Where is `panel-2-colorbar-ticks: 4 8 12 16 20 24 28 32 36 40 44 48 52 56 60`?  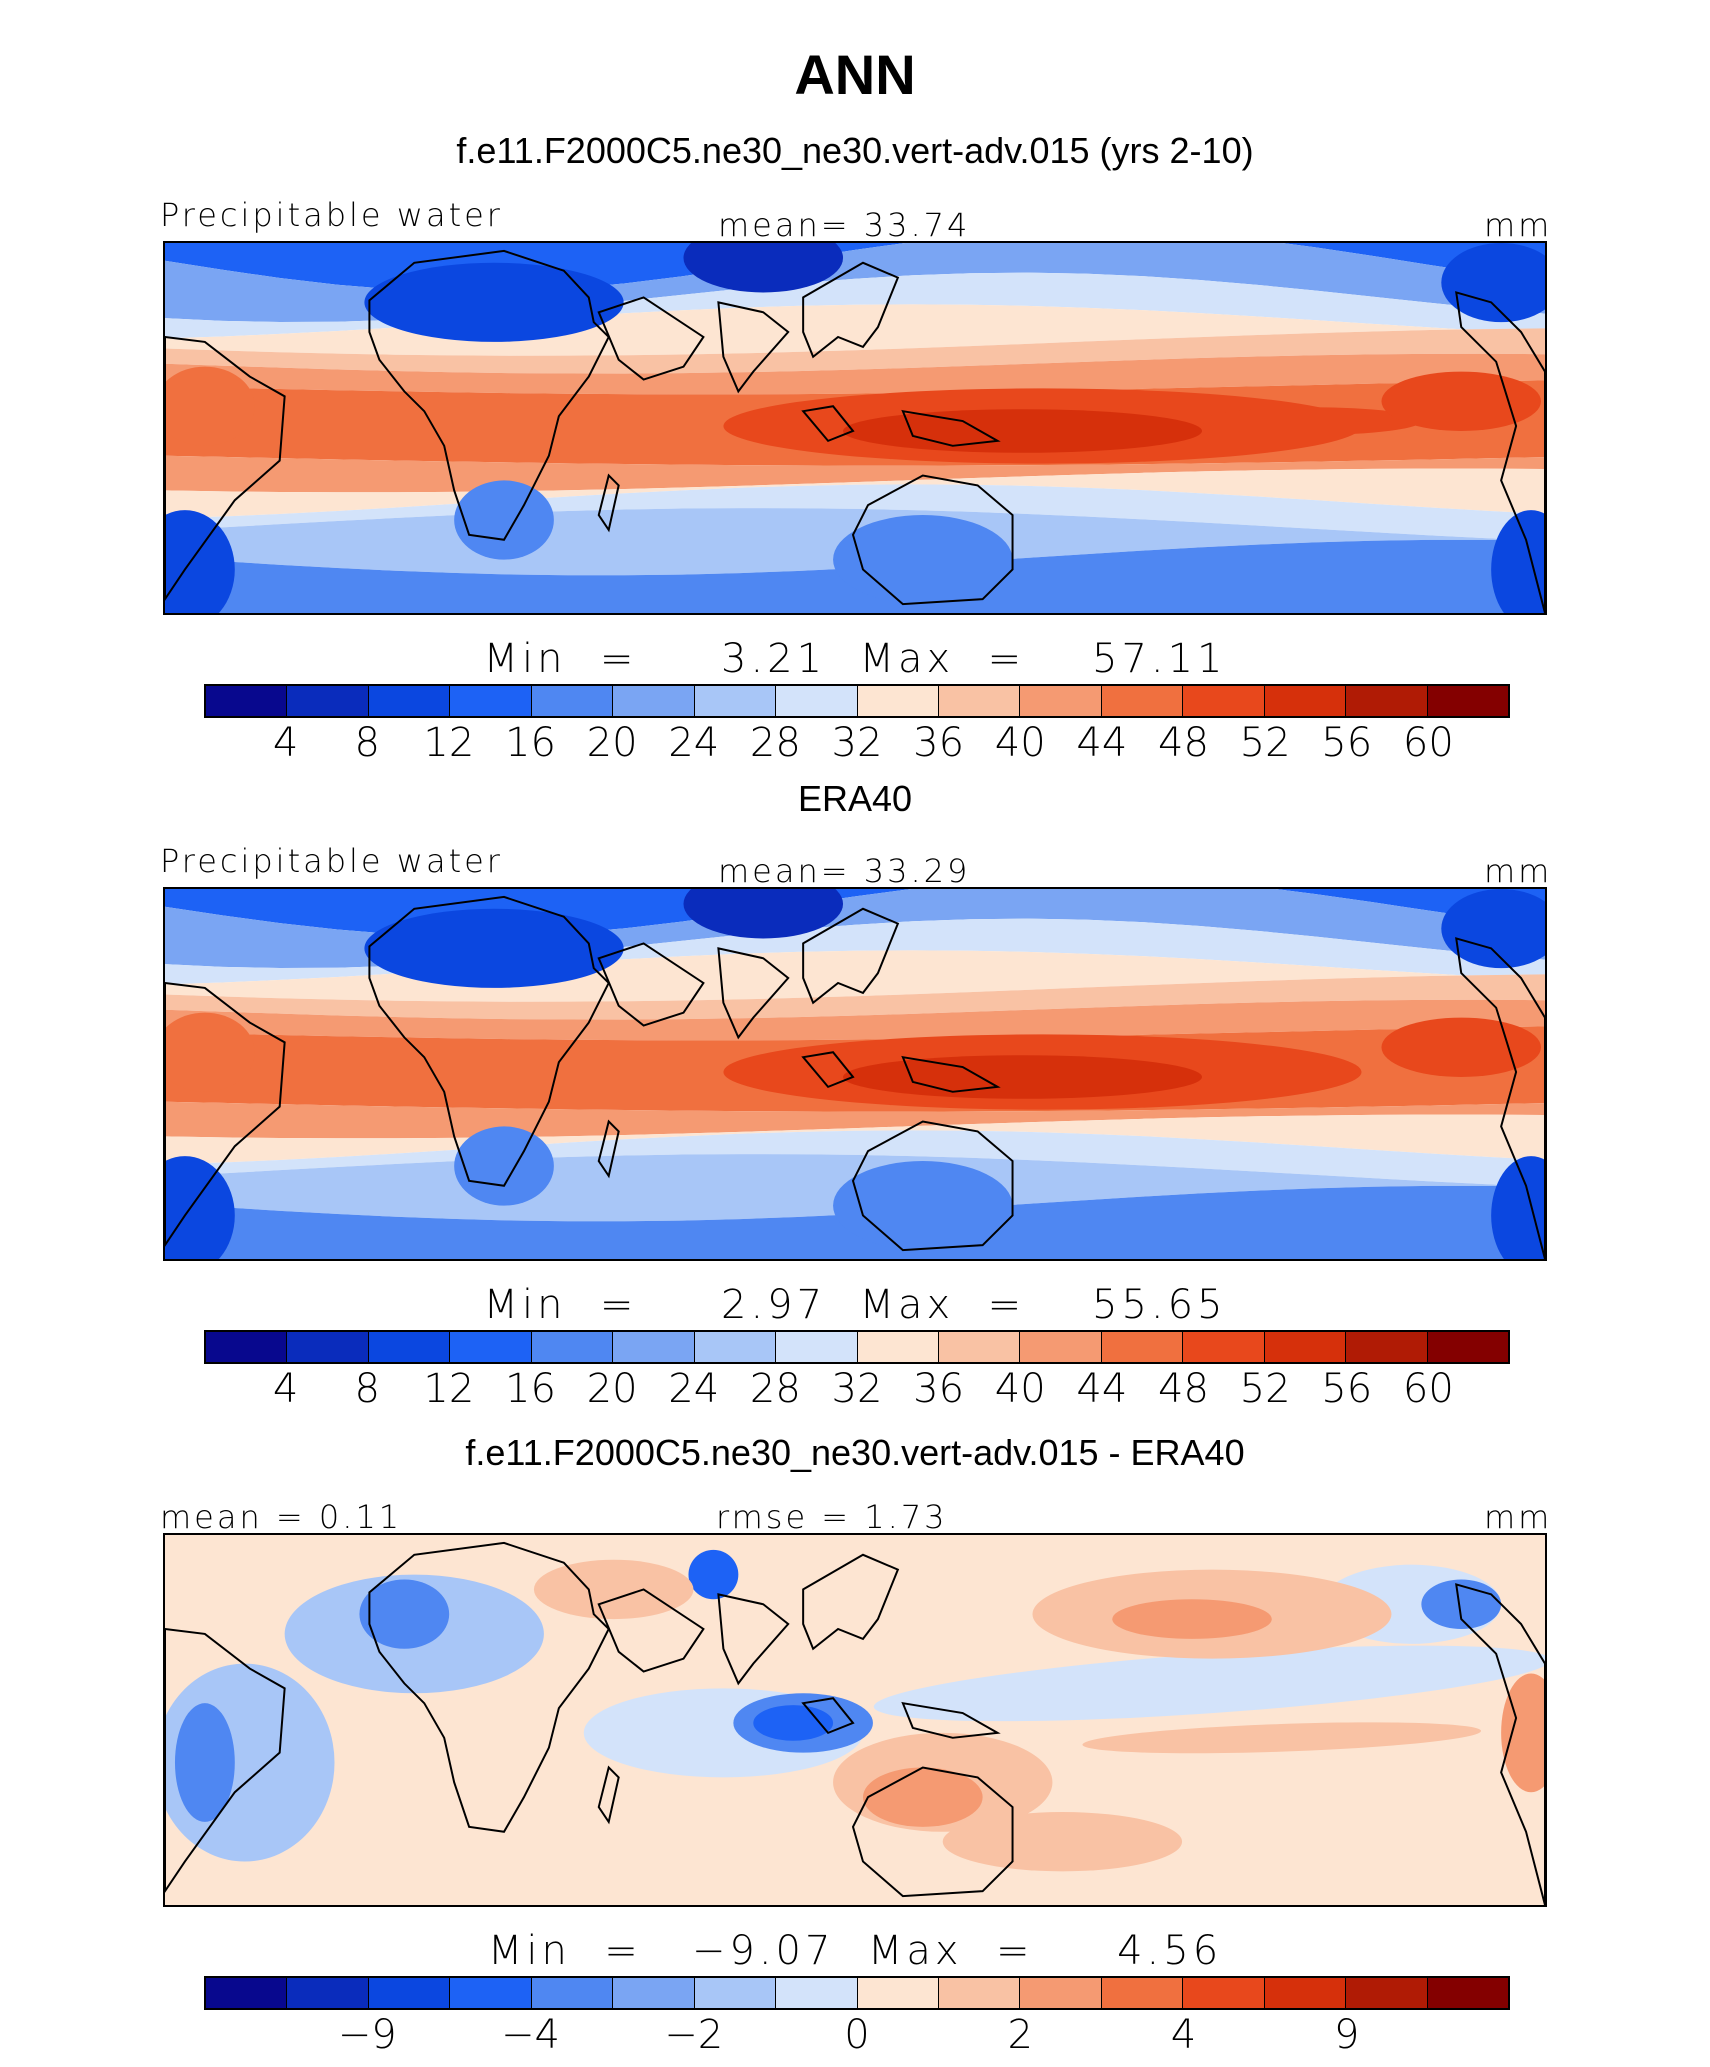 panel-2-colorbar-ticks: 4 8 12 16 20 24 28 32 36 40 44 48 52 56 60 is located at coordinates (857, 1390).